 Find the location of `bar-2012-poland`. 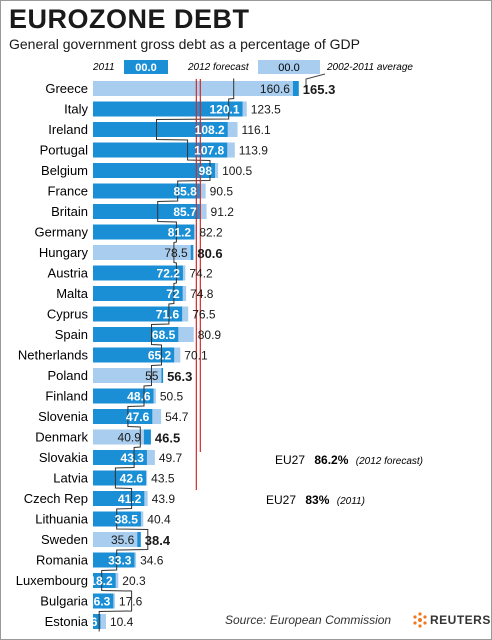

bar-2012-poland is located at coordinates (127, 375).